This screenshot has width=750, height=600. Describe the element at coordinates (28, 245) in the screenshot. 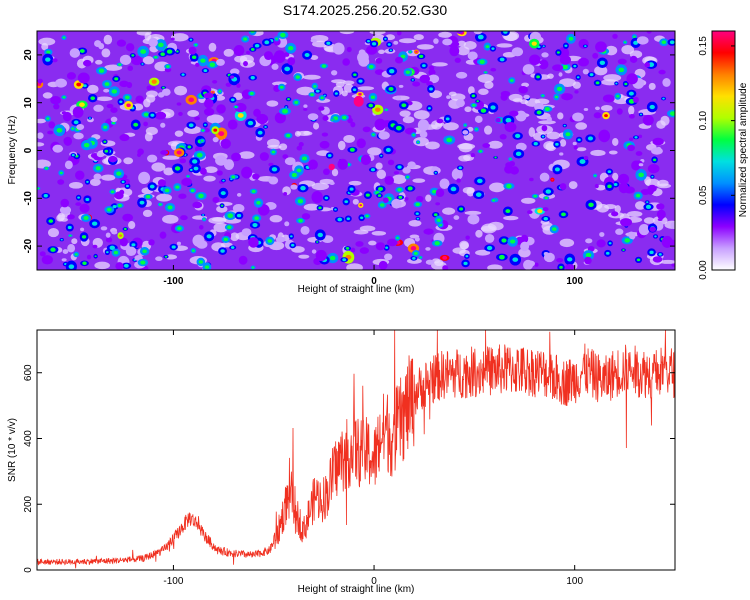

I see `y-tick-label: -20` at that location.